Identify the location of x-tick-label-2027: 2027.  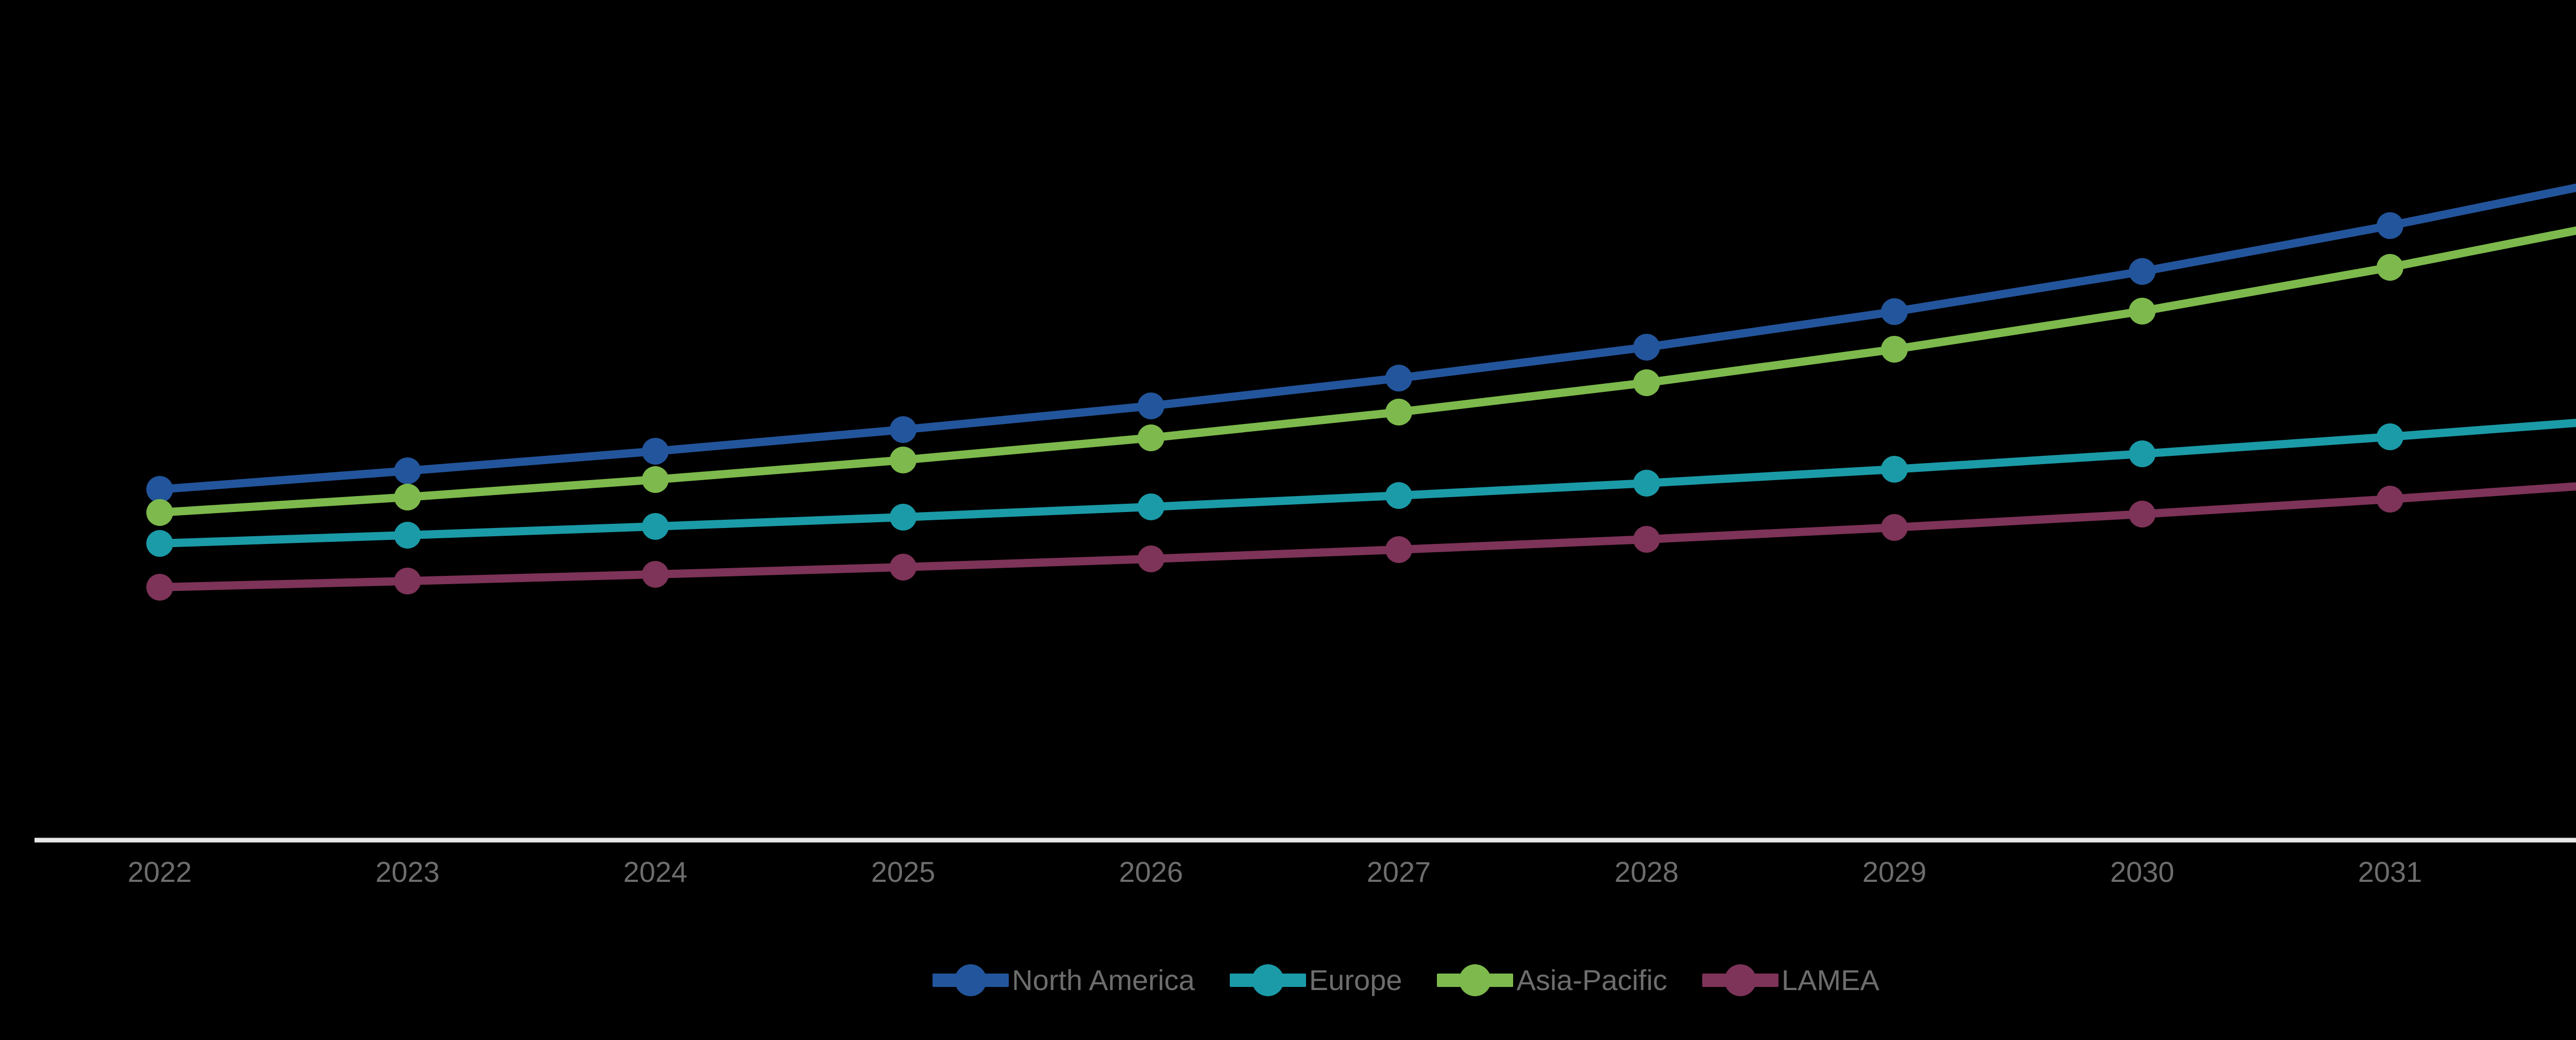
(1398, 872).